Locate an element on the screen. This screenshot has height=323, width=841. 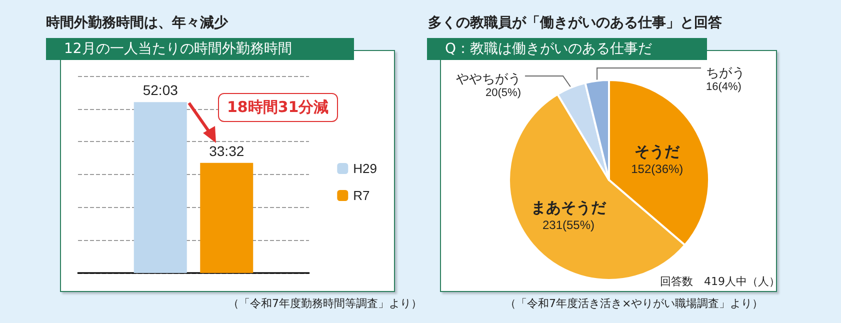
chart-subtitle: Q：教職は働きがいのある仕事だ is located at coordinates (567, 49).